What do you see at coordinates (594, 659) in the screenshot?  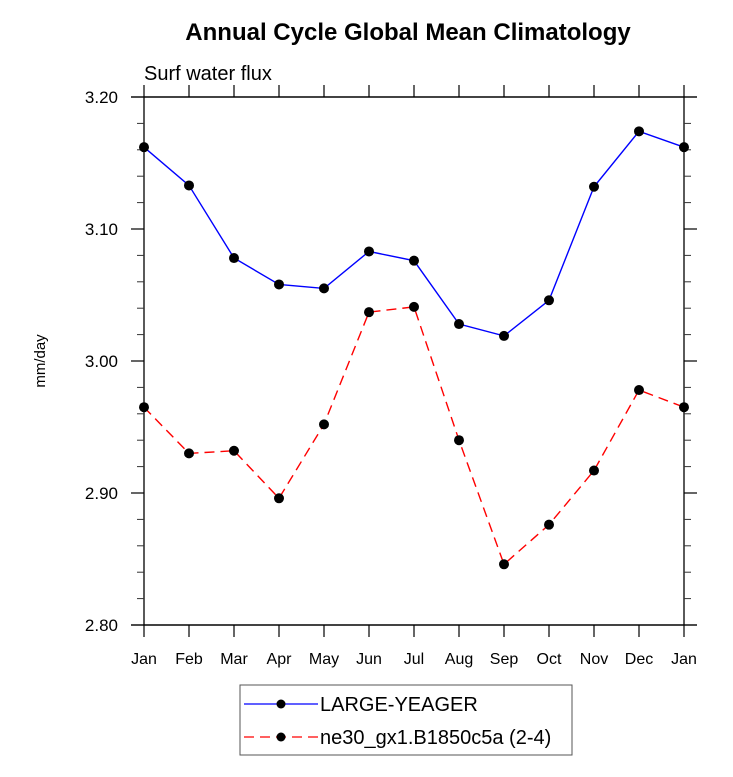 I see `x-tick-label: Nov` at bounding box center [594, 659].